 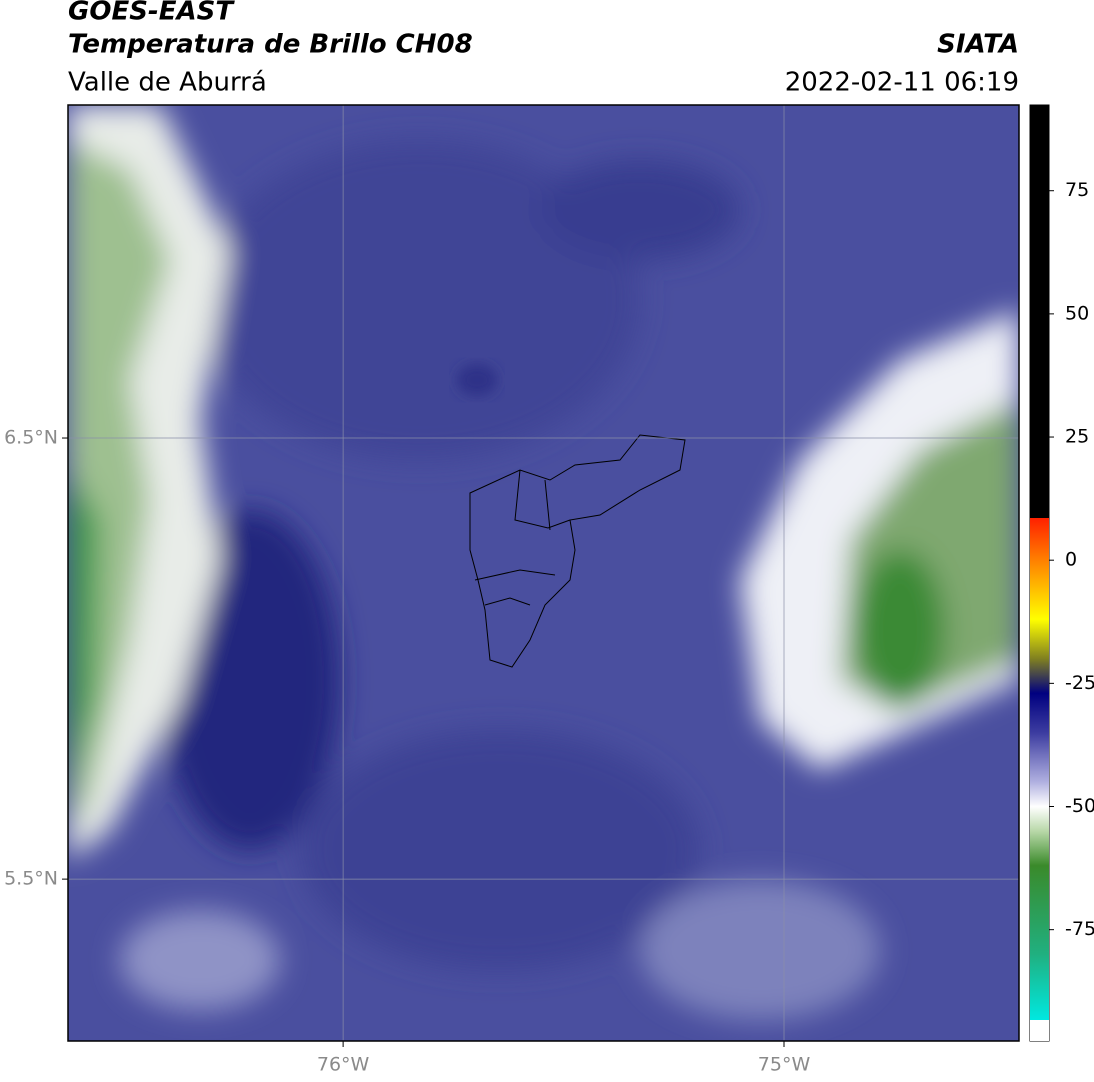 What do you see at coordinates (1079, 683) in the screenshot?
I see `colorbar-tick-label: -25` at bounding box center [1079, 683].